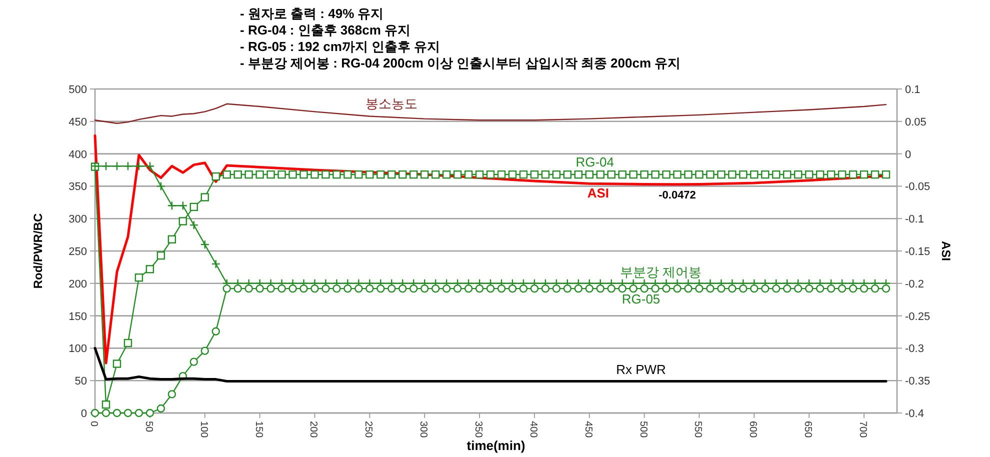  Describe the element at coordinates (38, 251) in the screenshot. I see `y-axis-title: Rod/PWR/BC` at that location.